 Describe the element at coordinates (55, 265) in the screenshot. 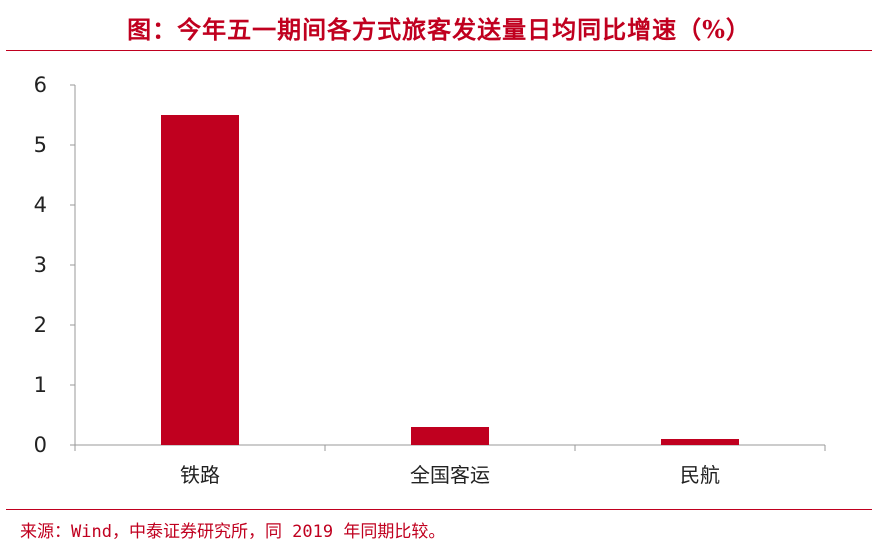

I see `y-axis: 0 1 2 3 4 5 6` at that location.